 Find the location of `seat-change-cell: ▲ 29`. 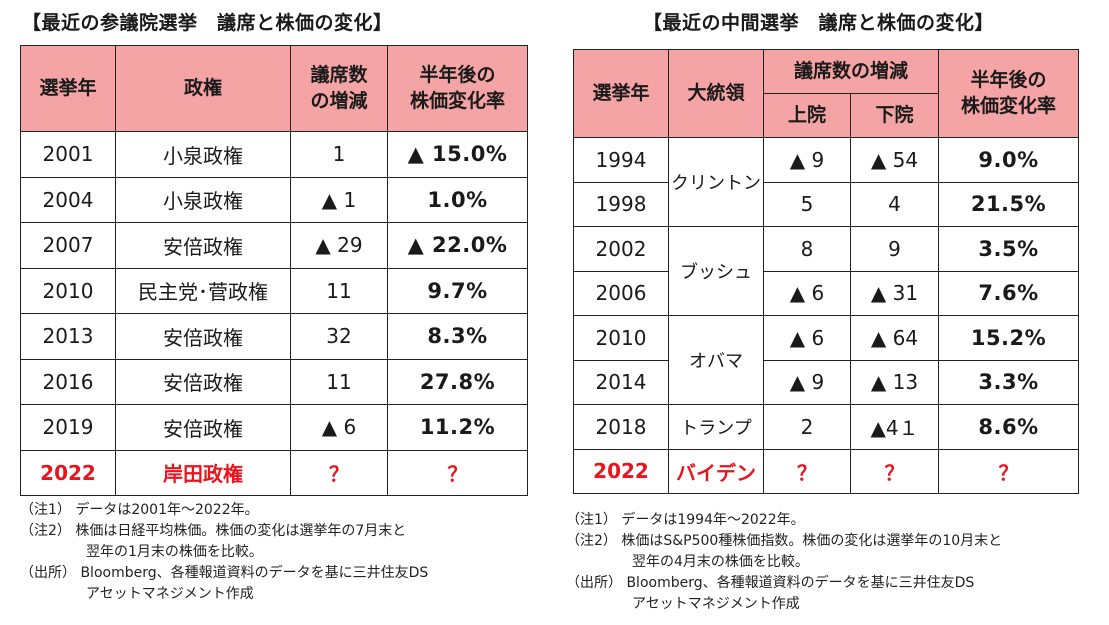

seat-change-cell: ▲ 29 is located at coordinates (339, 245).